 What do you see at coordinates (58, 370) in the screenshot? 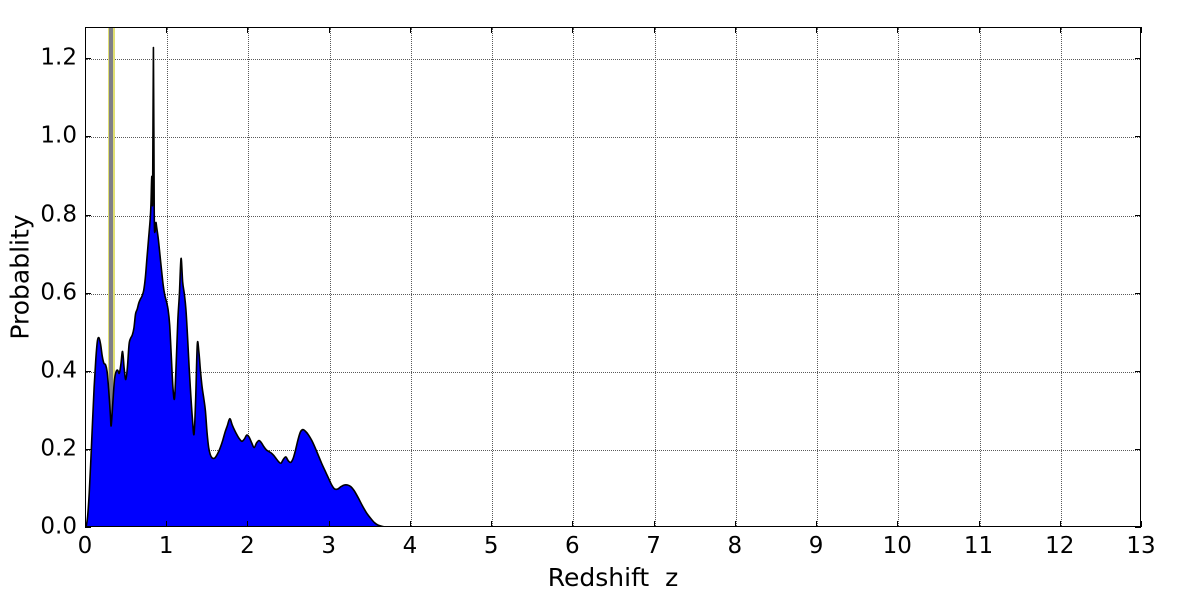
I see `y-tick-label: 0.4` at bounding box center [58, 370].